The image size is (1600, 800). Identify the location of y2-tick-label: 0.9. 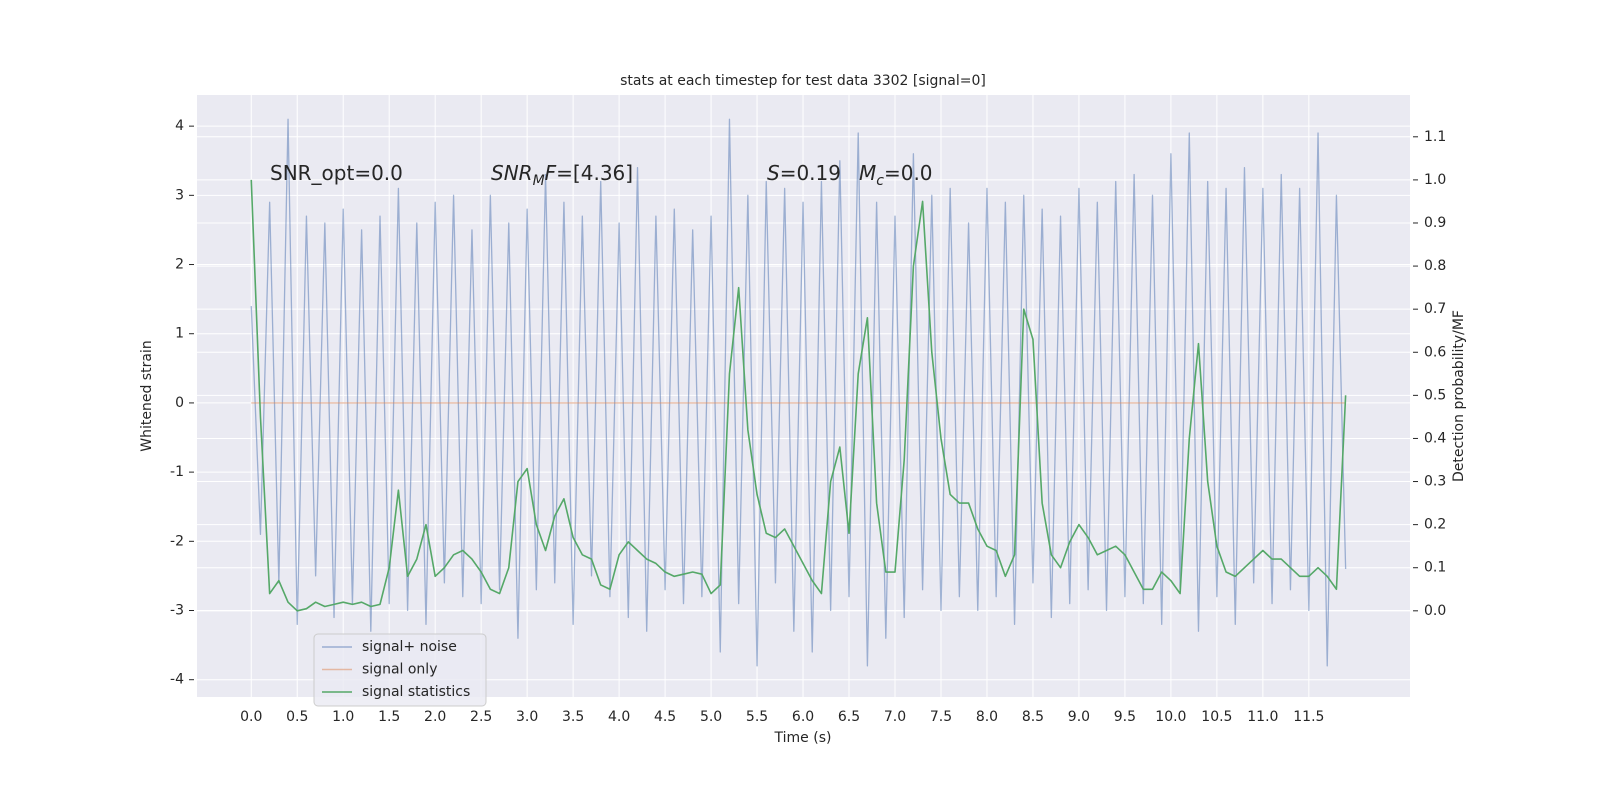
(1435, 223).